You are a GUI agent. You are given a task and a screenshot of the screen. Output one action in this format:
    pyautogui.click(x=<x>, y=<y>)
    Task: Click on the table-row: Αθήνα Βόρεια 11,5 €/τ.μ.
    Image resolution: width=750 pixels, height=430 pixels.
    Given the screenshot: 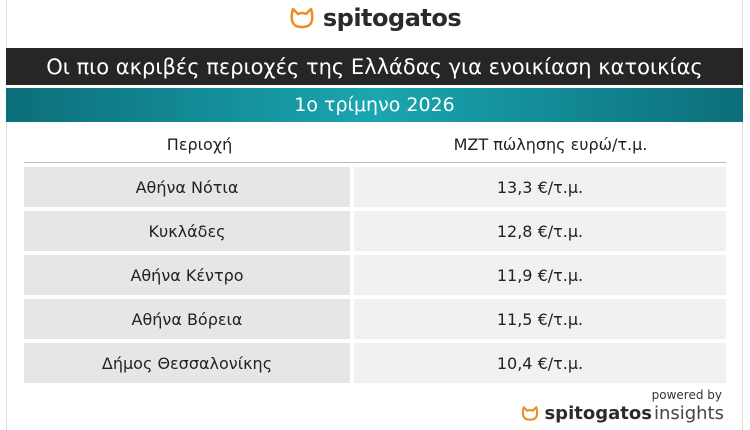 What is the action you would take?
    pyautogui.click(x=375, y=319)
    